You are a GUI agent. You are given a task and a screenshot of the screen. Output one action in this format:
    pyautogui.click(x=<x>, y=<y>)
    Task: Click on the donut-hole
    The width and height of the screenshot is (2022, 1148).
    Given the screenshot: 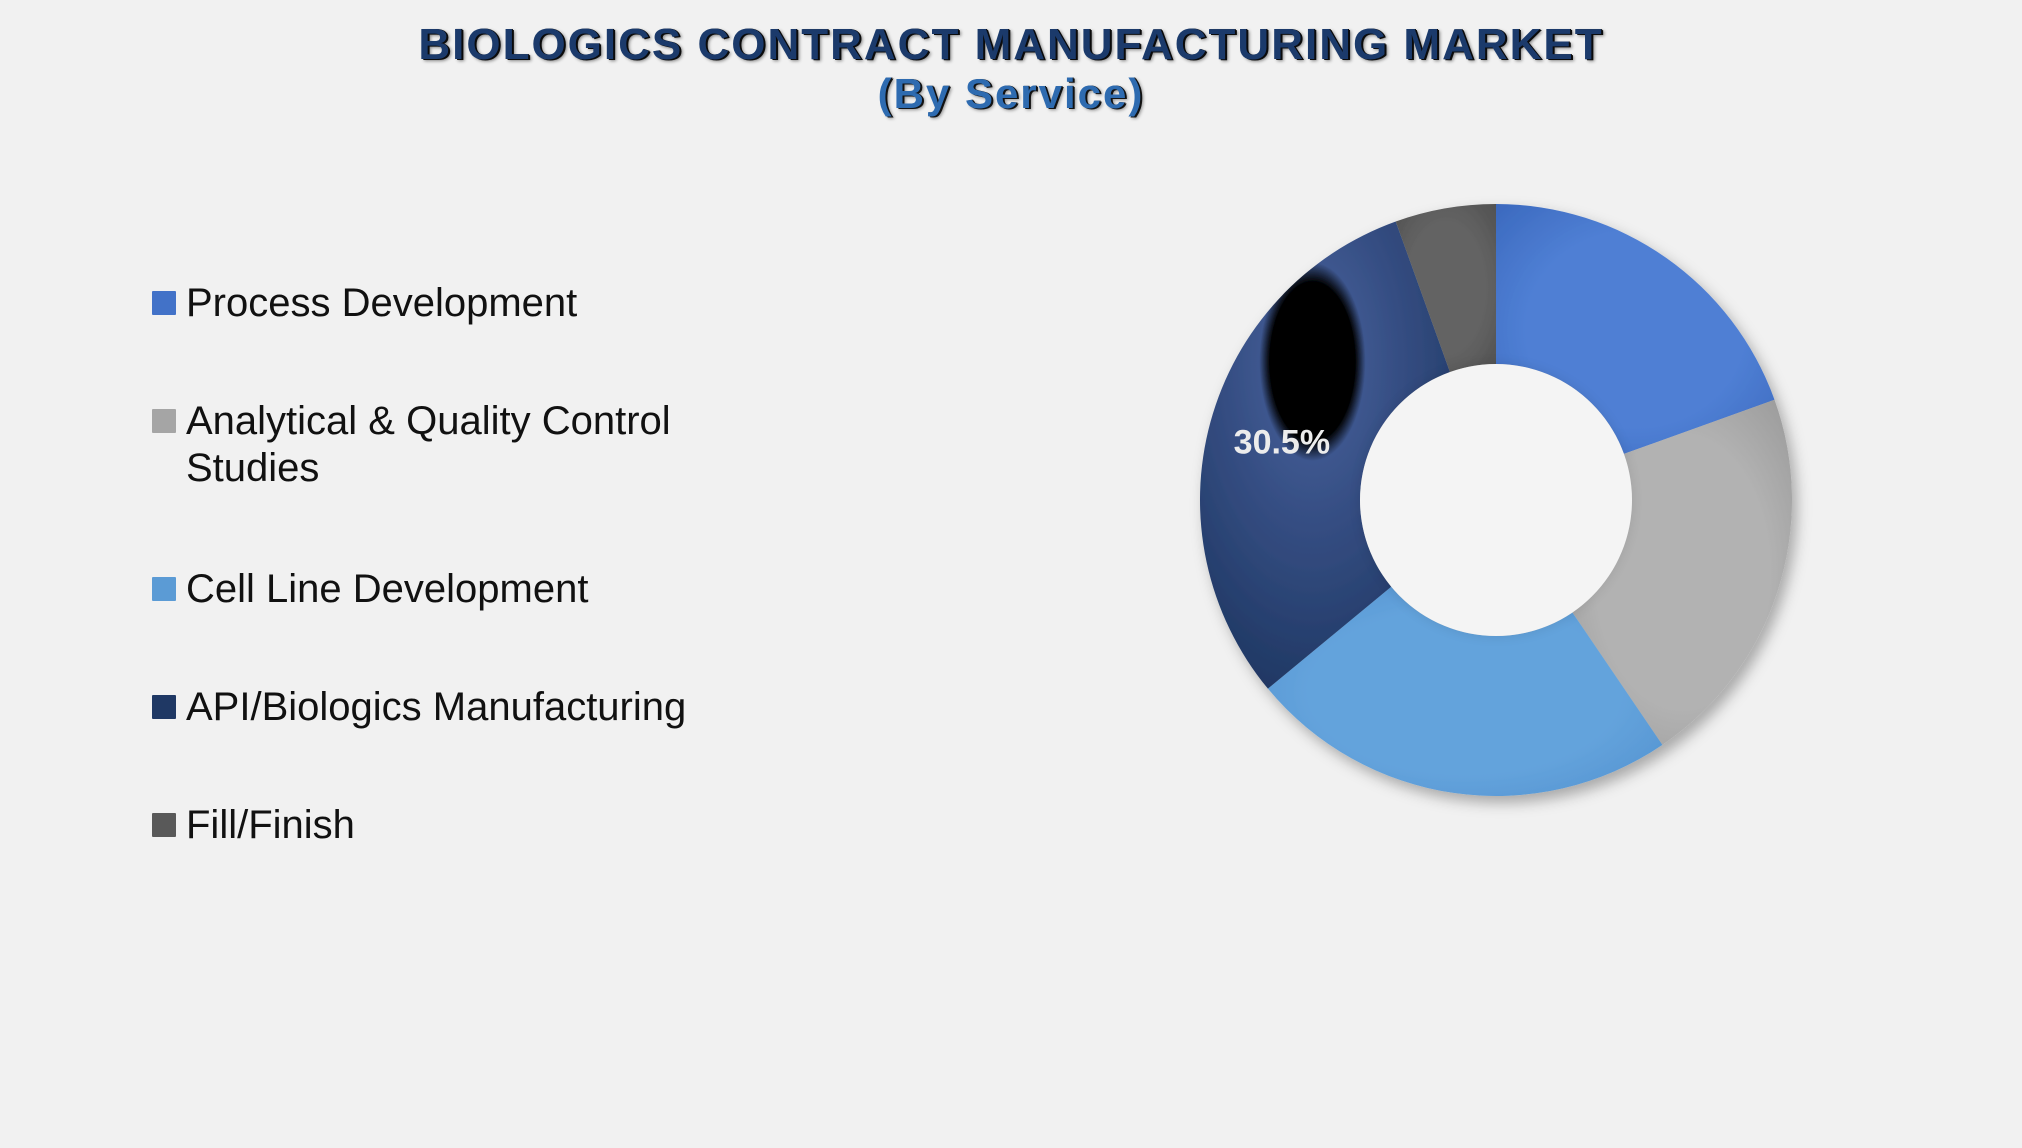 What is the action you would take?
    pyautogui.click(x=1496, y=500)
    